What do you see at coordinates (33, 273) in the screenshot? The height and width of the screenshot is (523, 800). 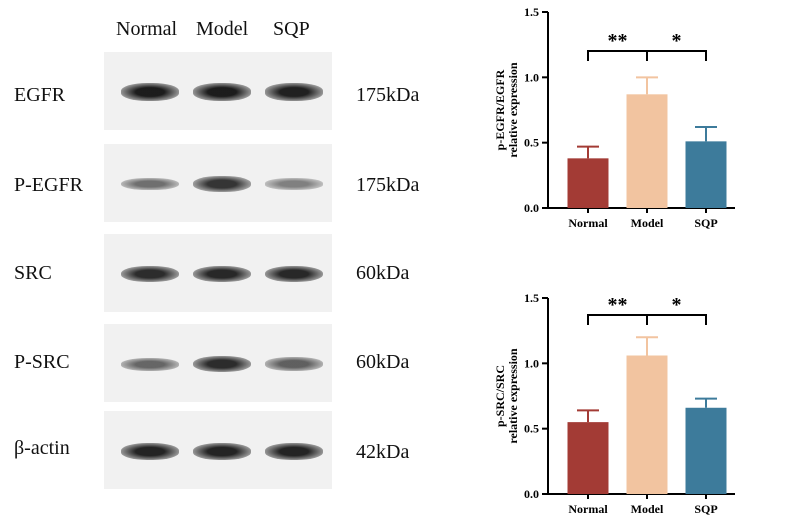 I see `protein-label-src: SRC` at bounding box center [33, 273].